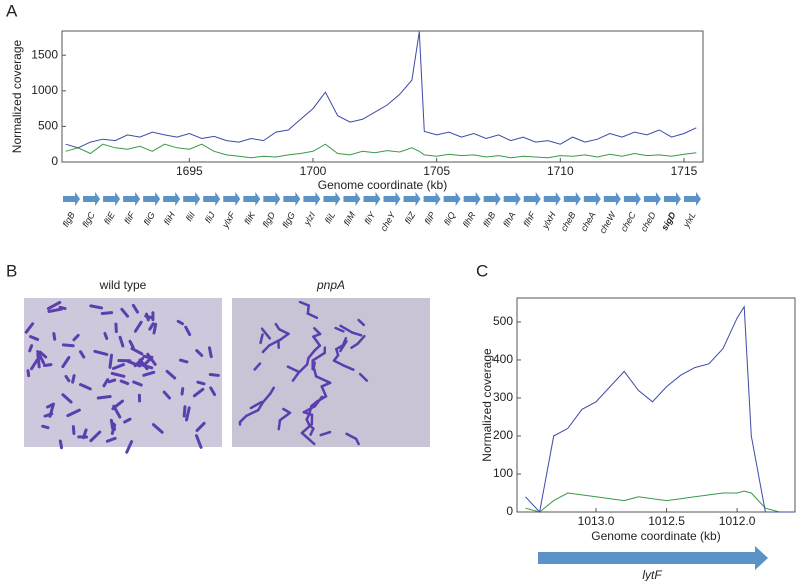 The height and width of the screenshot is (581, 800). What do you see at coordinates (684, 171) in the screenshot?
I see `x-tick-label: 1715` at bounding box center [684, 171].